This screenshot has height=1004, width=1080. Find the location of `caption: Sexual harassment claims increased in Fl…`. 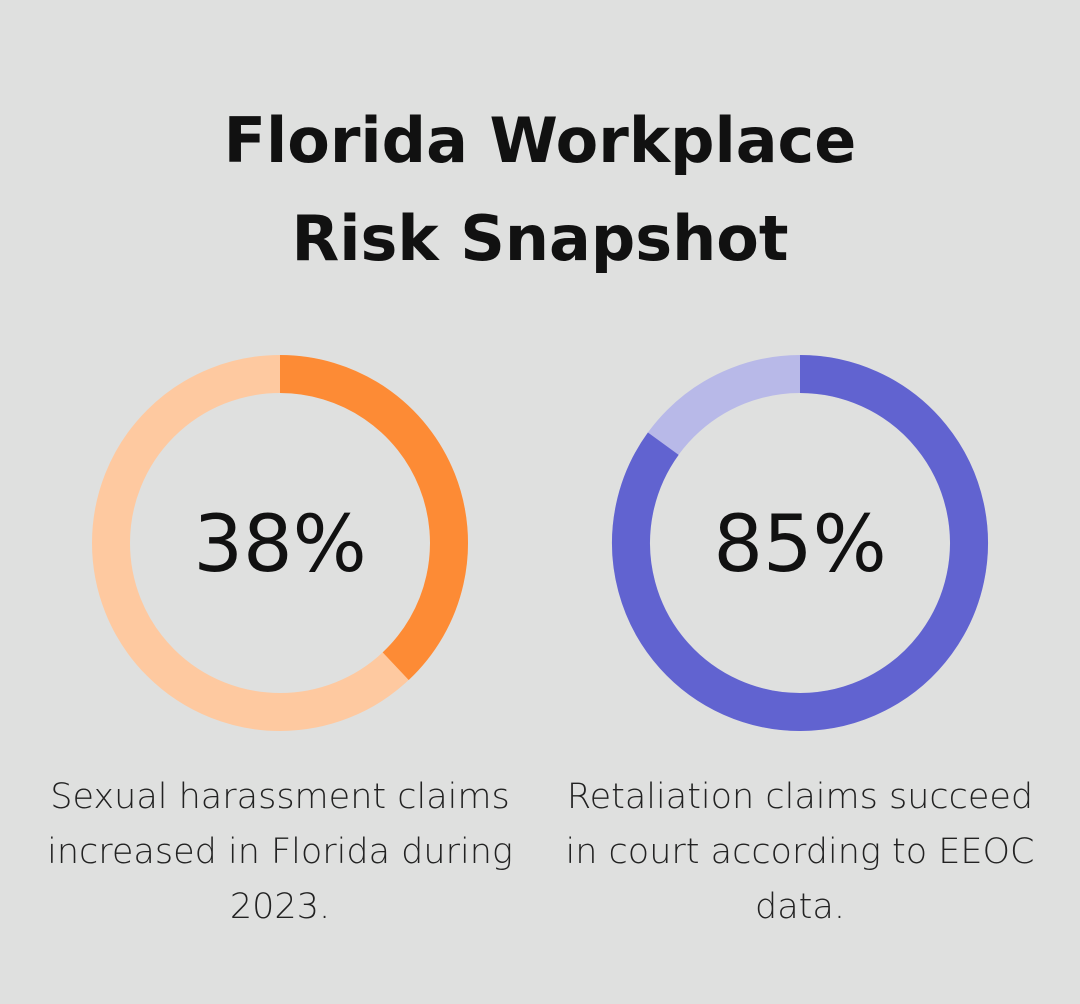

caption: Sexual harassment claims increased in Fl… is located at coordinates (280, 852).